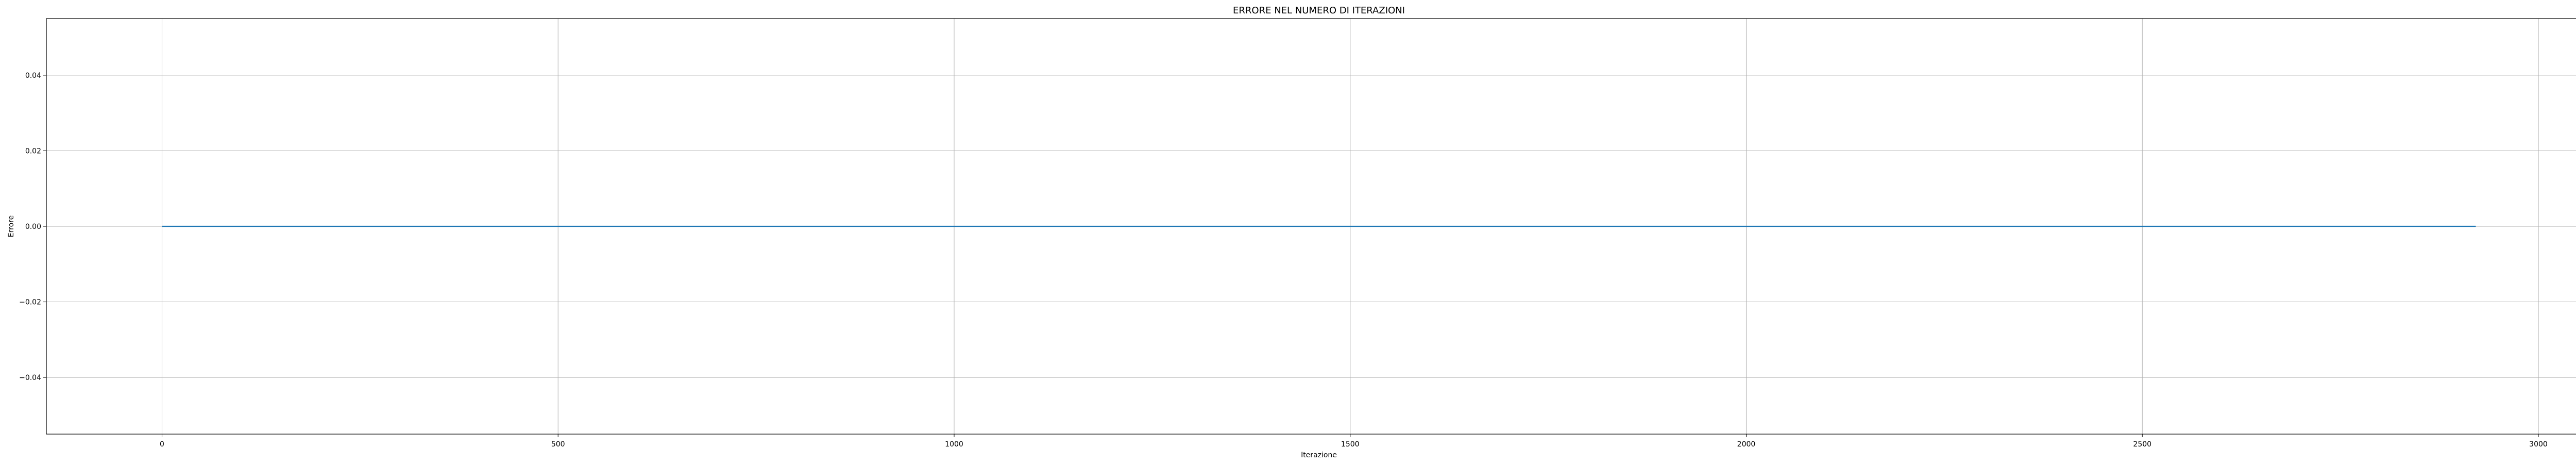  I want to click on x-tick-label: 1000, so click(954, 444).